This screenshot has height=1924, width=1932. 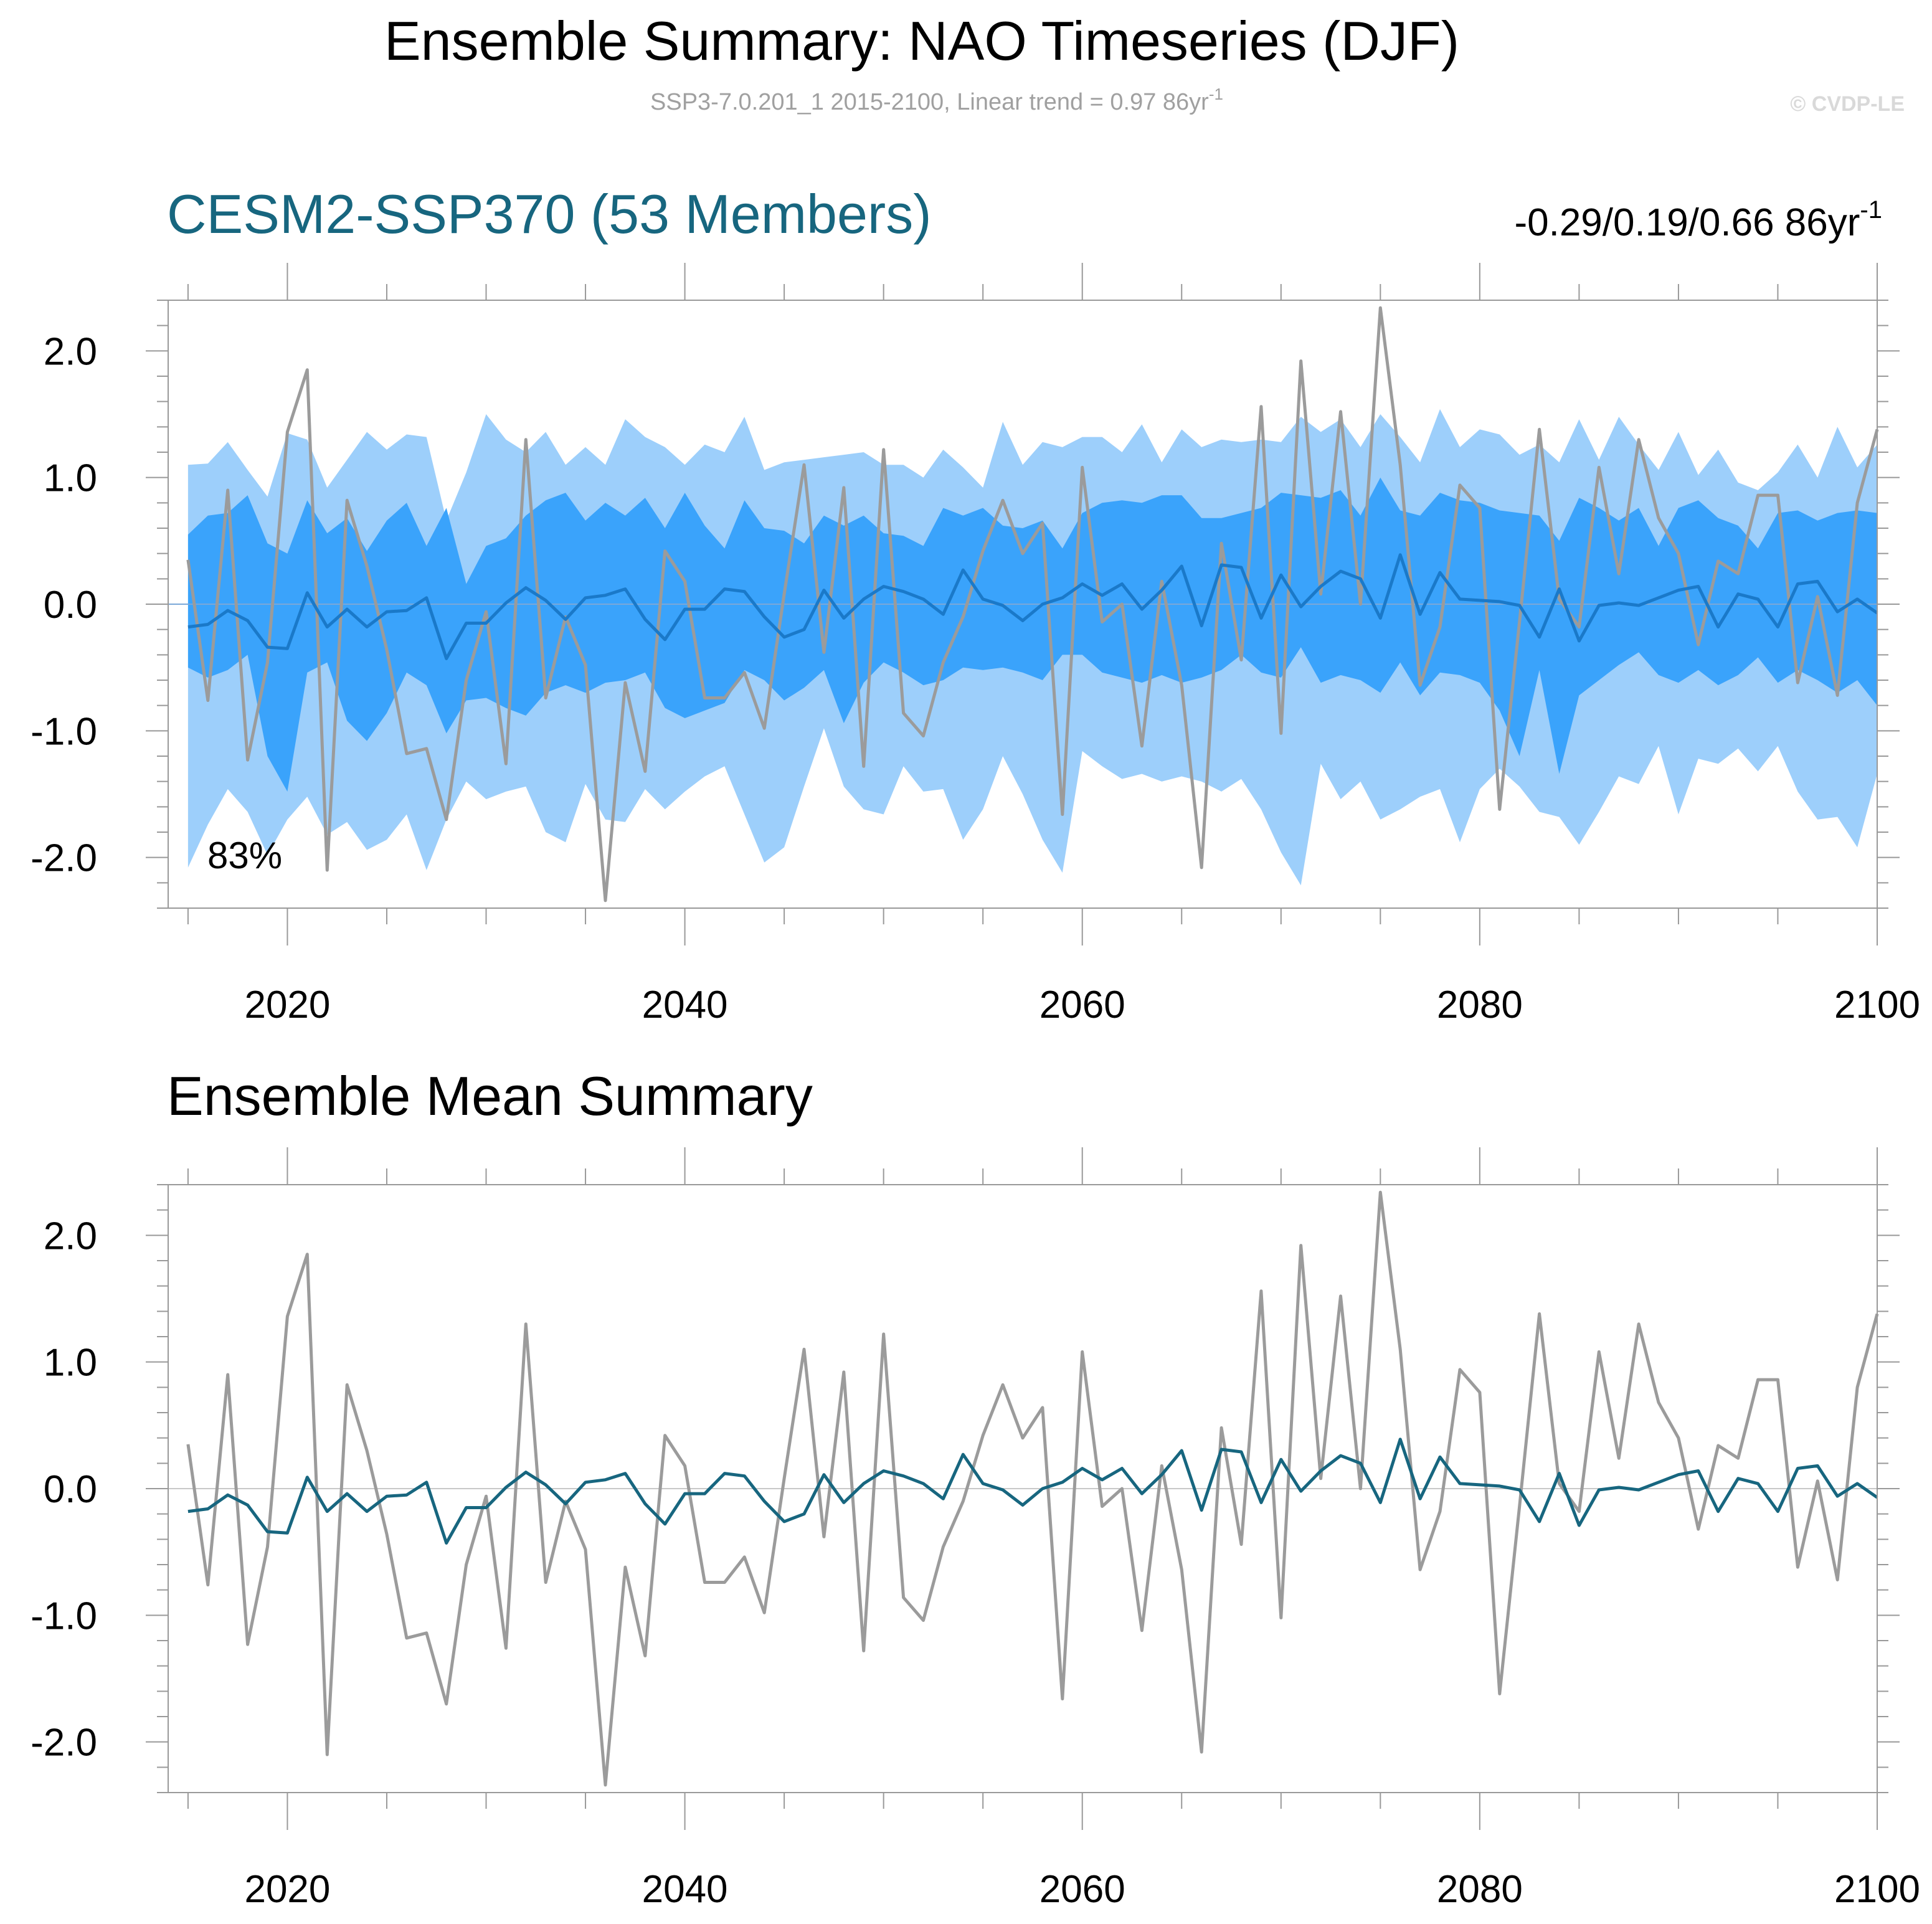 I want to click on top-panel-title: CESM2-SSP370 (53 Members), so click(x=550, y=214).